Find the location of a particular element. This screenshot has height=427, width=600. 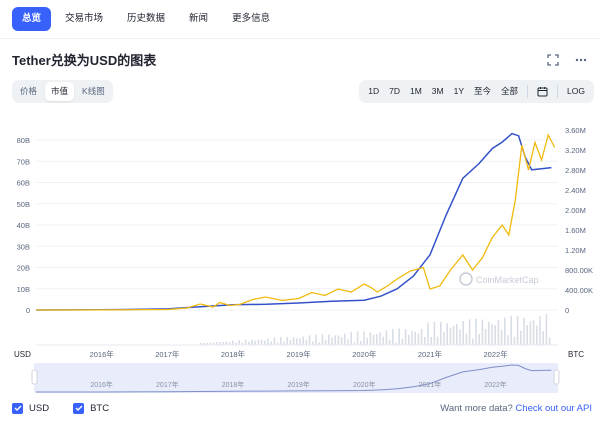

calendar-icon is located at coordinates (542, 91).